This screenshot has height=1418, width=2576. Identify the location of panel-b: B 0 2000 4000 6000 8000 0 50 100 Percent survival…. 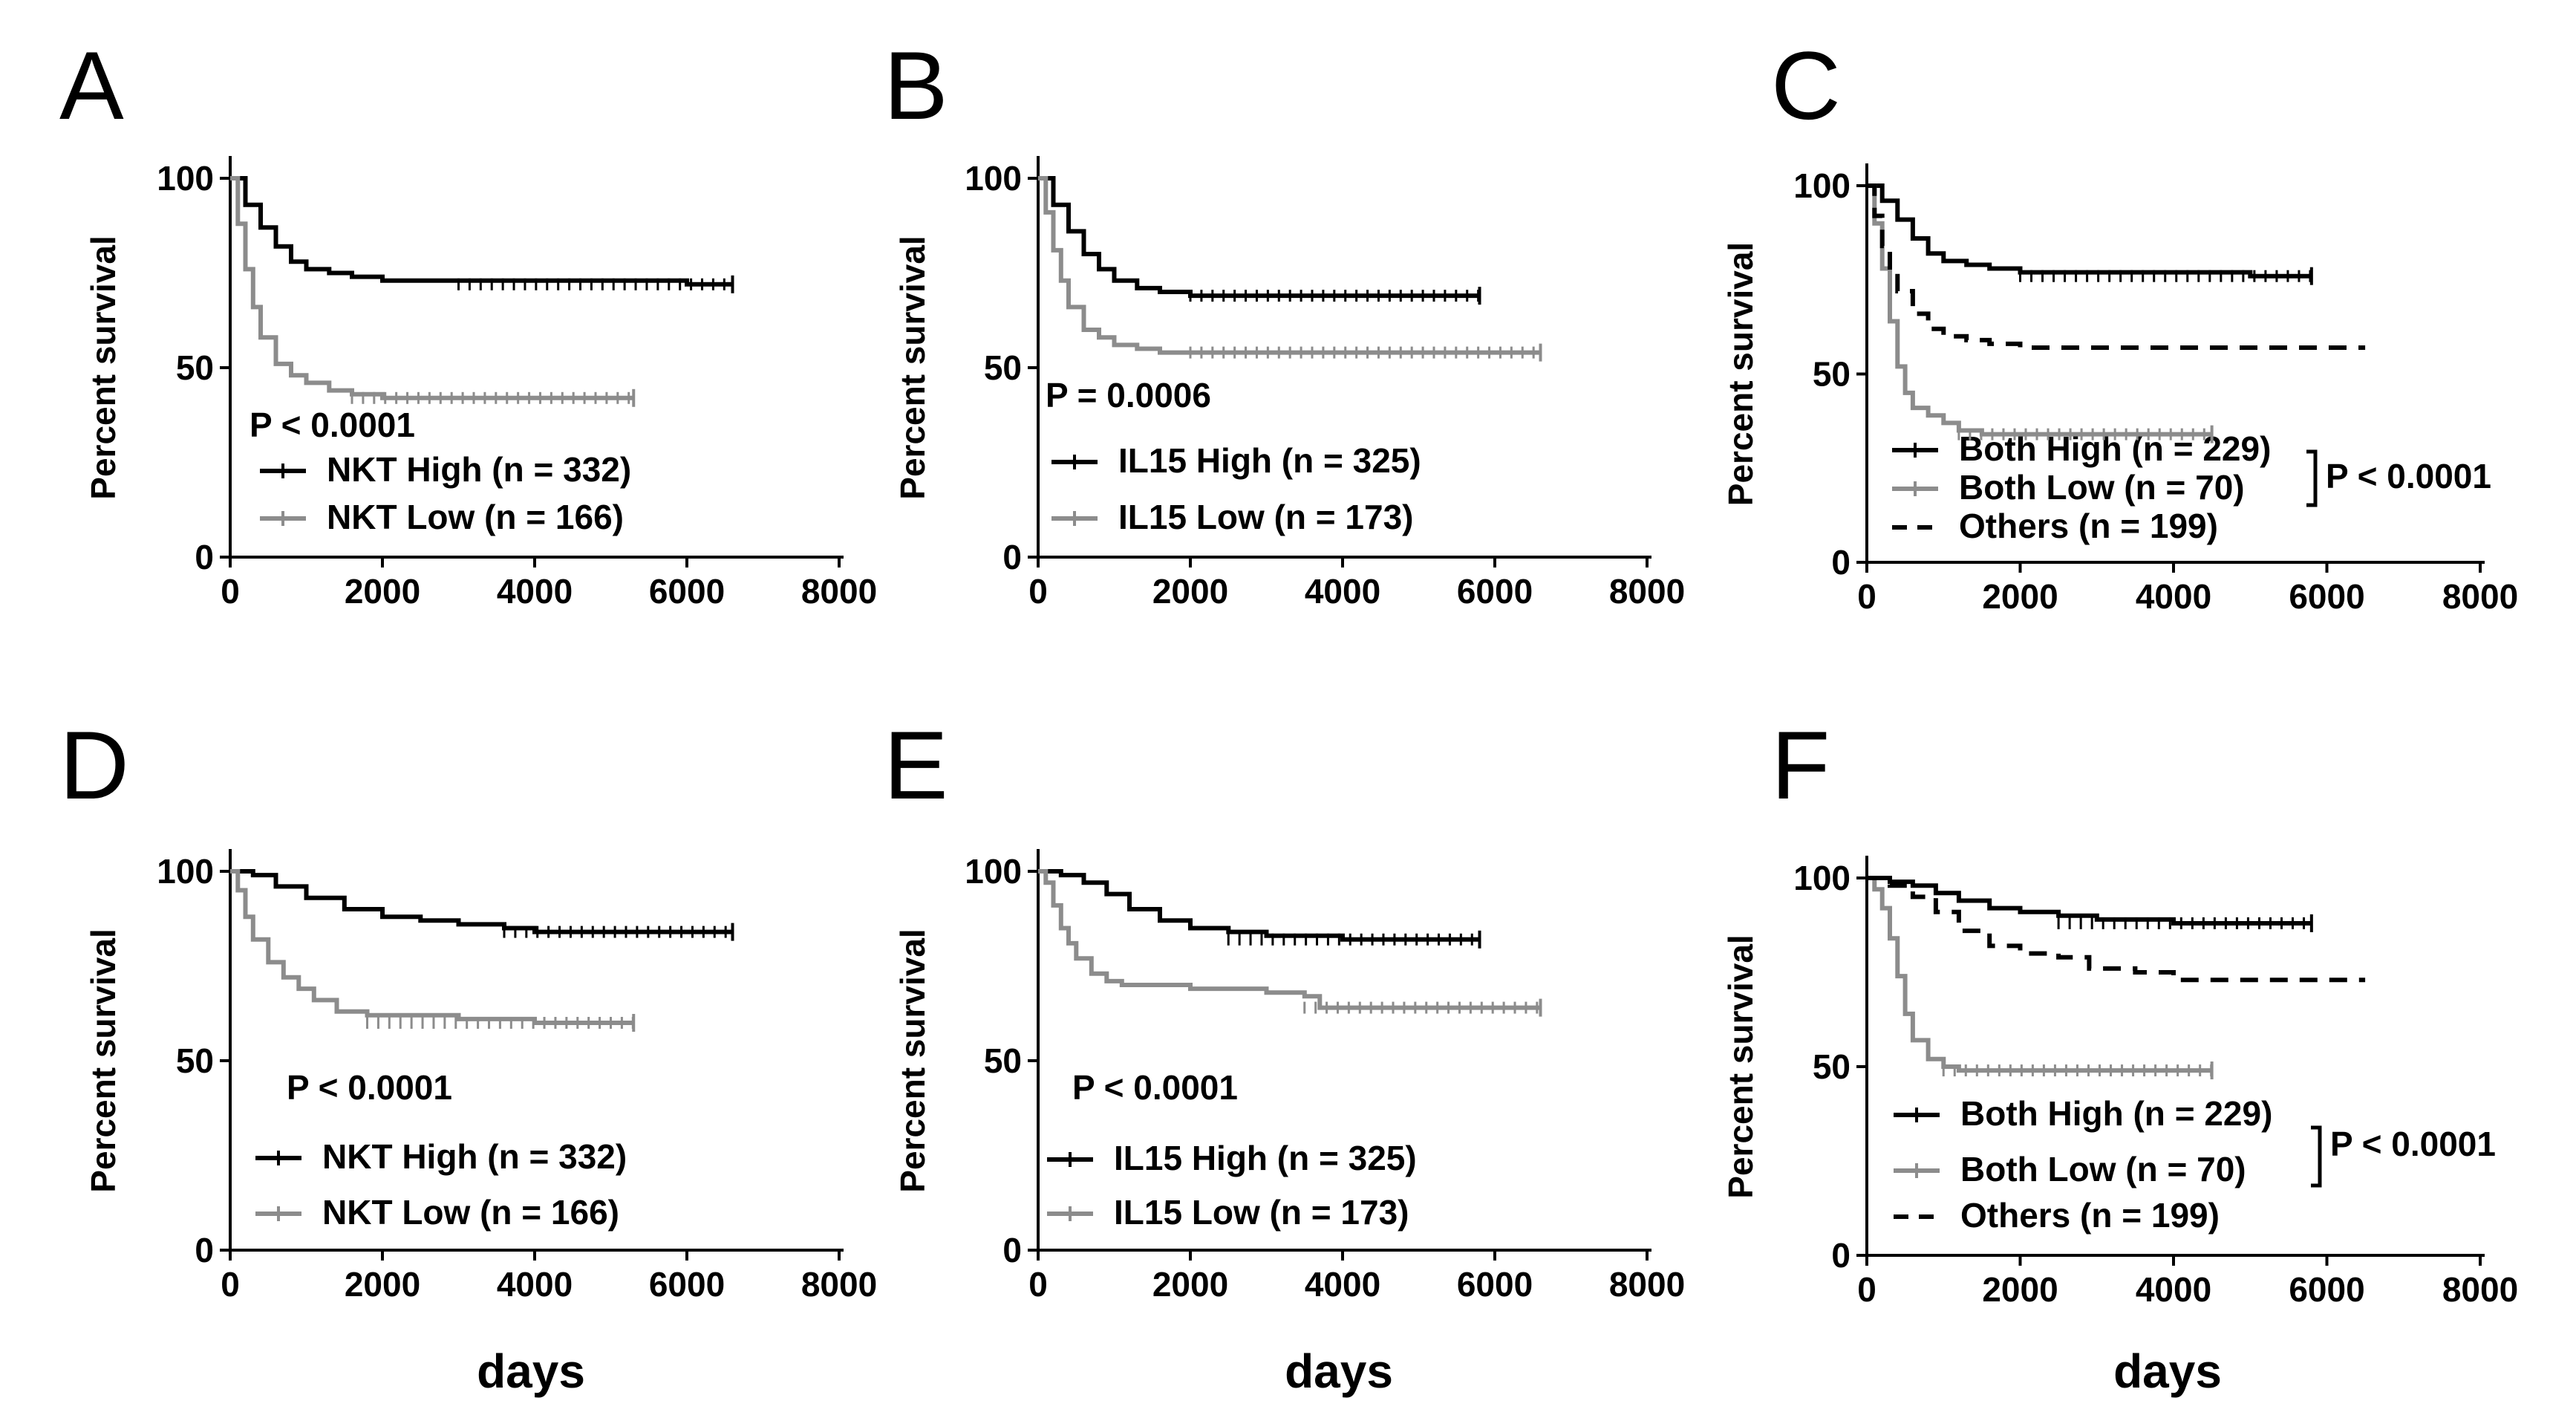
(1284, 321).